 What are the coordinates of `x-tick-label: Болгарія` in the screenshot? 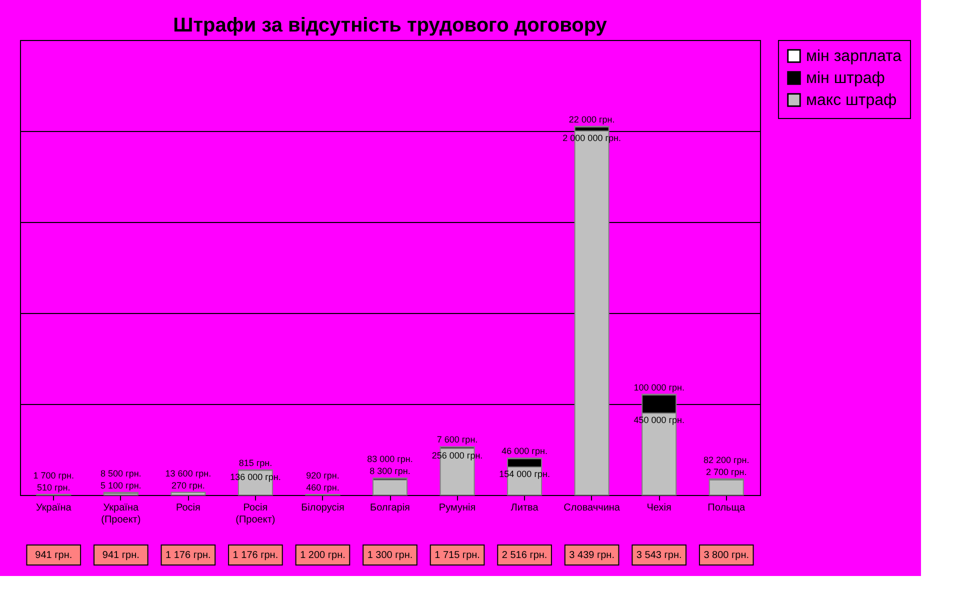 It's located at (390, 508).